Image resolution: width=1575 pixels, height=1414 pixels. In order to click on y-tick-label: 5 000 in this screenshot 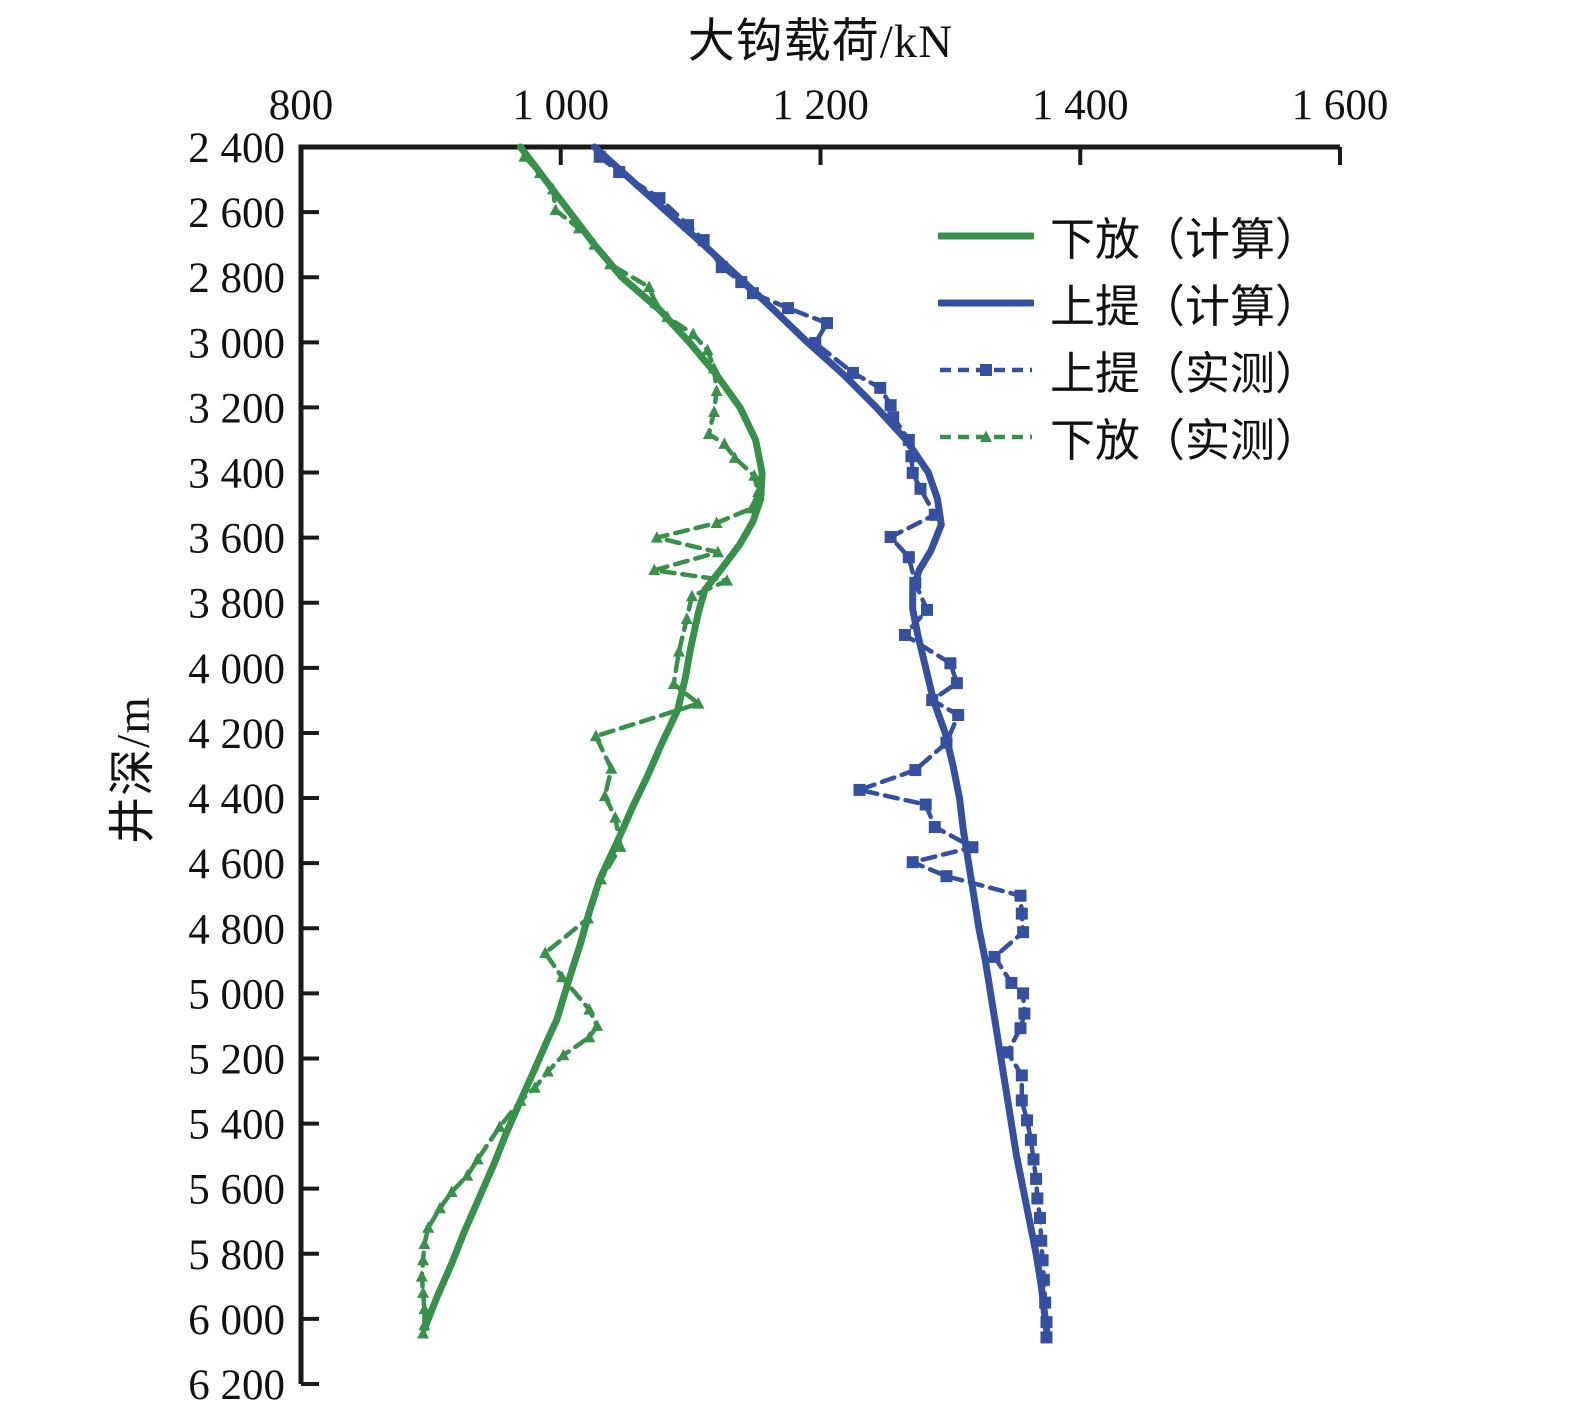, I will do `click(236, 994)`.